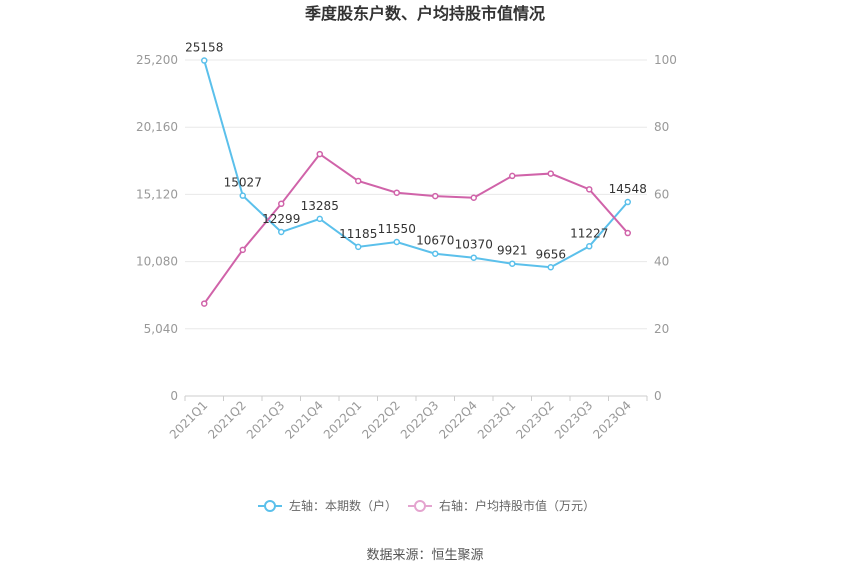 The height and width of the screenshot is (575, 850). I want to click on series-line-right, so click(416, 228).